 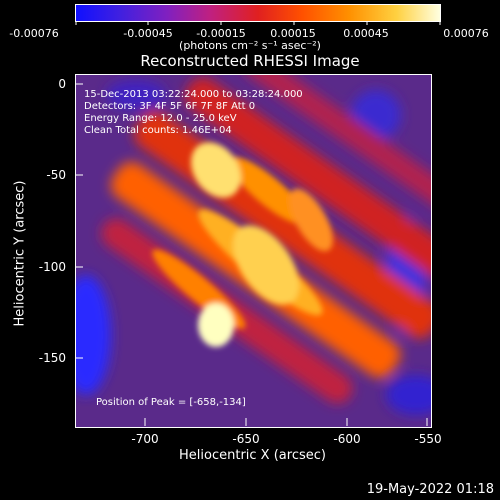 What do you see at coordinates (160, 118) in the screenshot?
I see `energy-range-annotation: Energy Range: 12.0 - 25.0 keV` at bounding box center [160, 118].